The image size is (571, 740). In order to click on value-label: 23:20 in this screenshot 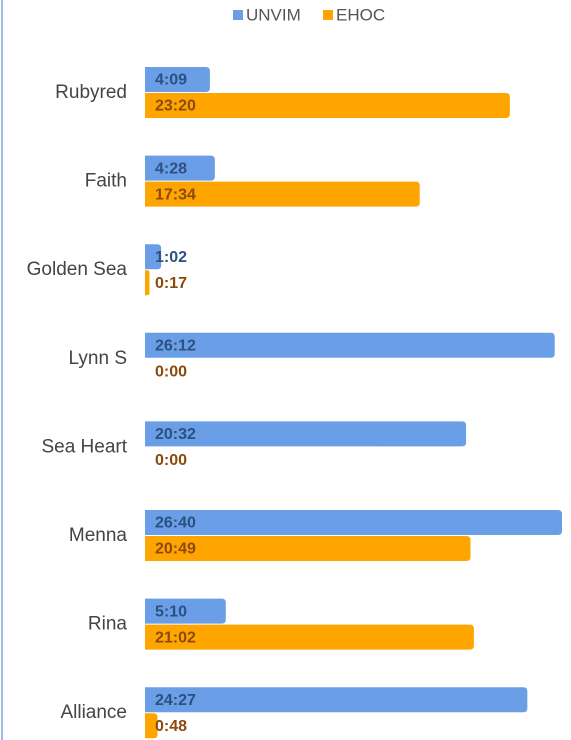, I will do `click(175, 106)`.